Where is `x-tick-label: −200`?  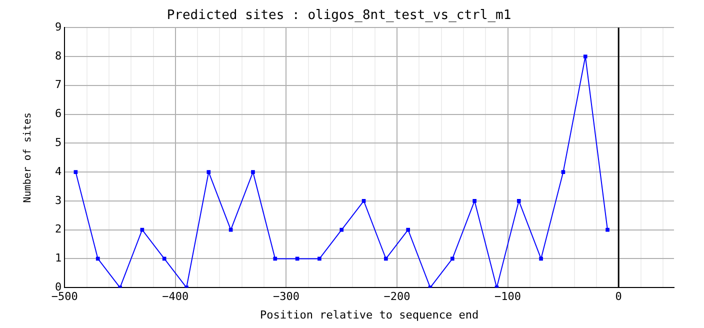
x-tick-label: −200 is located at coordinates (397, 297).